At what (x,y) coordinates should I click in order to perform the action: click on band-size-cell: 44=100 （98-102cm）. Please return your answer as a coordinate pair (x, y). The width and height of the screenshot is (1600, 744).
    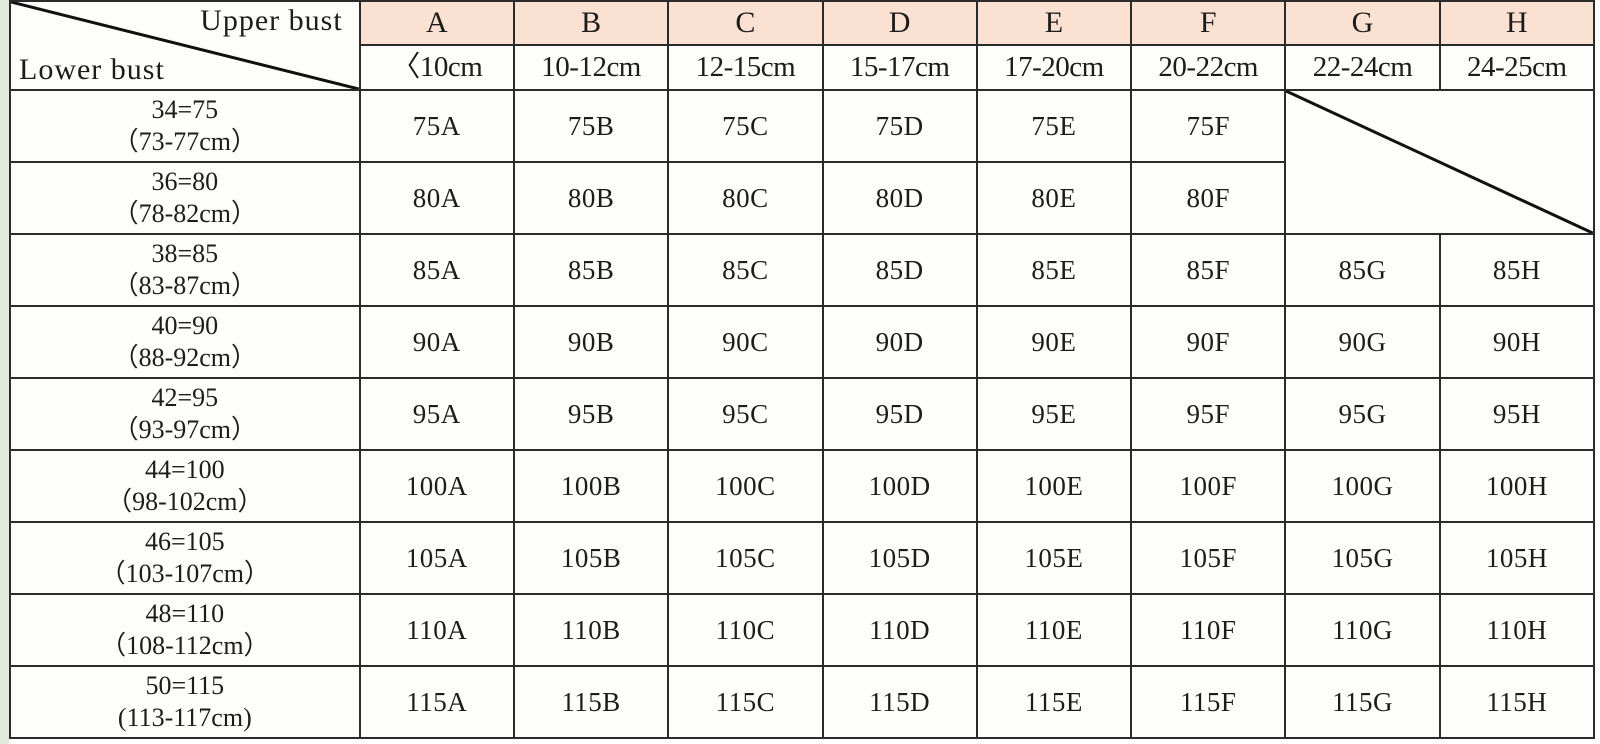
    Looking at the image, I should click on (185, 486).